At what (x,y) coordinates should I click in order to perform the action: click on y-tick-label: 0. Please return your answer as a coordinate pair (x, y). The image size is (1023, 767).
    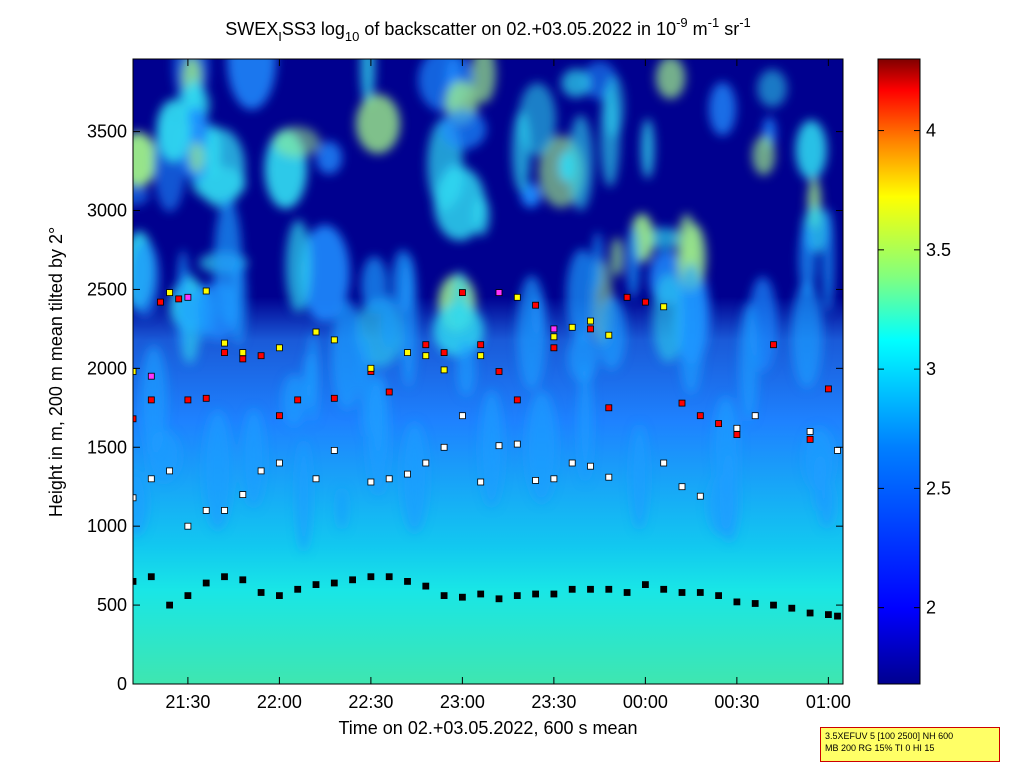
    Looking at the image, I should click on (122, 684).